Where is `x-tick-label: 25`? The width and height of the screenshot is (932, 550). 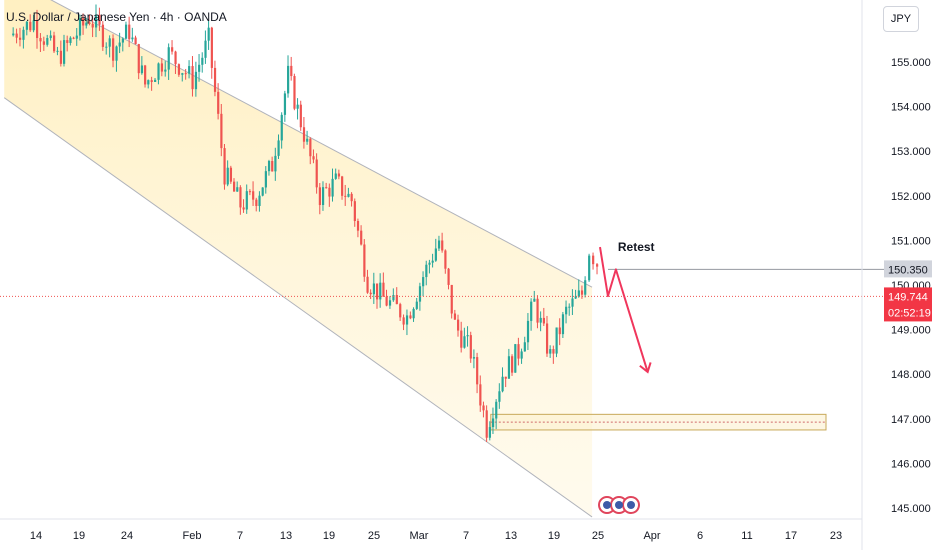
x-tick-label: 25 is located at coordinates (374, 536).